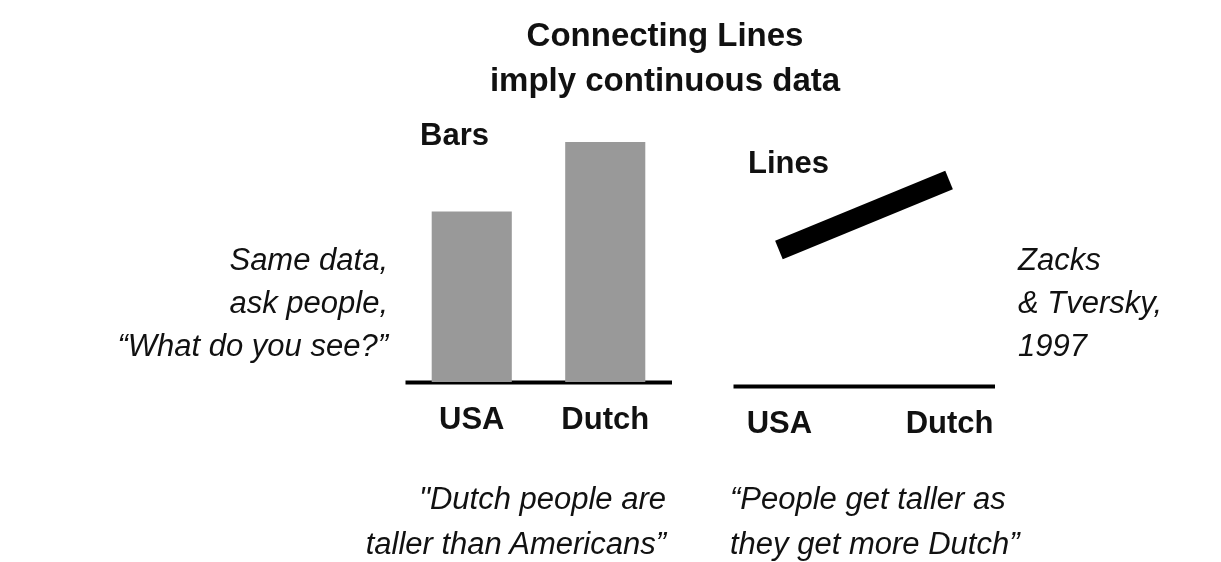 This screenshot has width=1221, height=562. I want to click on text: Connecting Lines imply continuous data, so click(665, 57).